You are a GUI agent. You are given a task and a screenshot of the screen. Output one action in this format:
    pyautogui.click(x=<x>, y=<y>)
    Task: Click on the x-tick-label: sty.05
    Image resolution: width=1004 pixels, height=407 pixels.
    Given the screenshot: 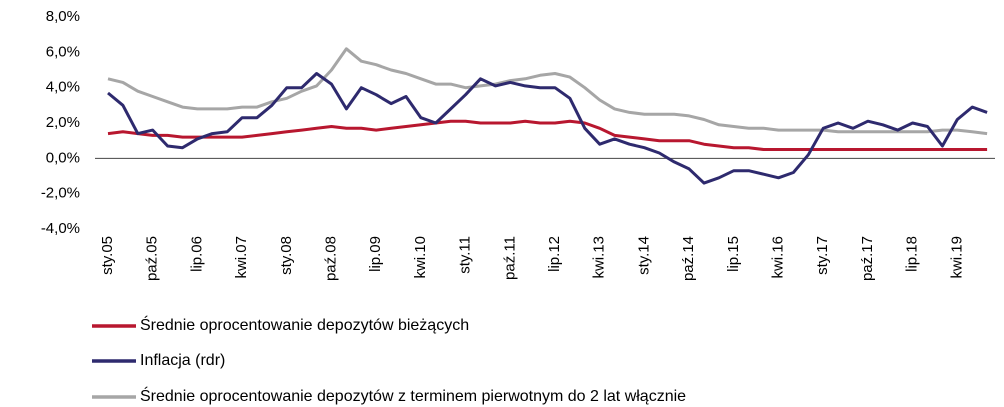 What is the action you would take?
    pyautogui.click(x=107, y=255)
    